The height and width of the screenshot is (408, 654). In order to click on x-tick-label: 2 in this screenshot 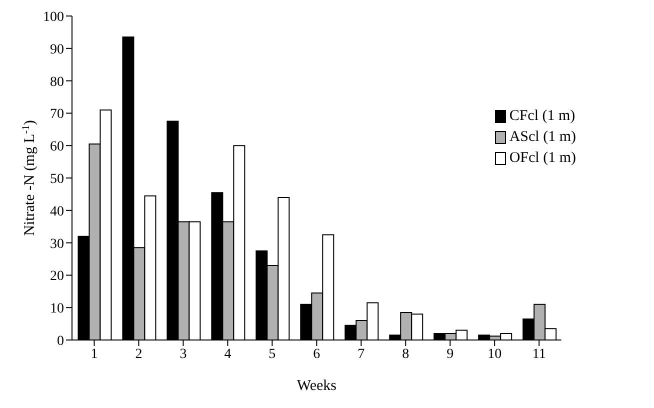, I will do `click(138, 354)`.